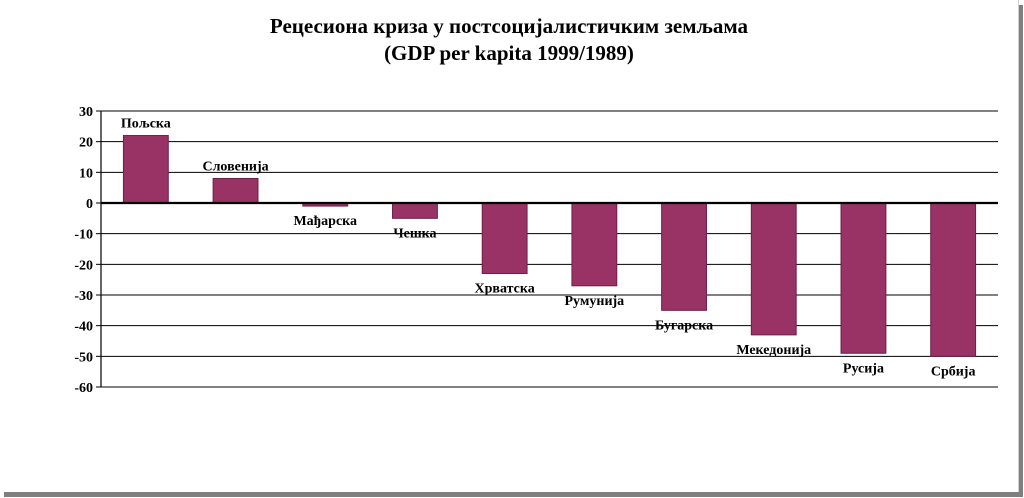 This screenshot has height=498, width=1024. What do you see at coordinates (83, 265) in the screenshot?
I see `y-tick-label: -20` at bounding box center [83, 265].